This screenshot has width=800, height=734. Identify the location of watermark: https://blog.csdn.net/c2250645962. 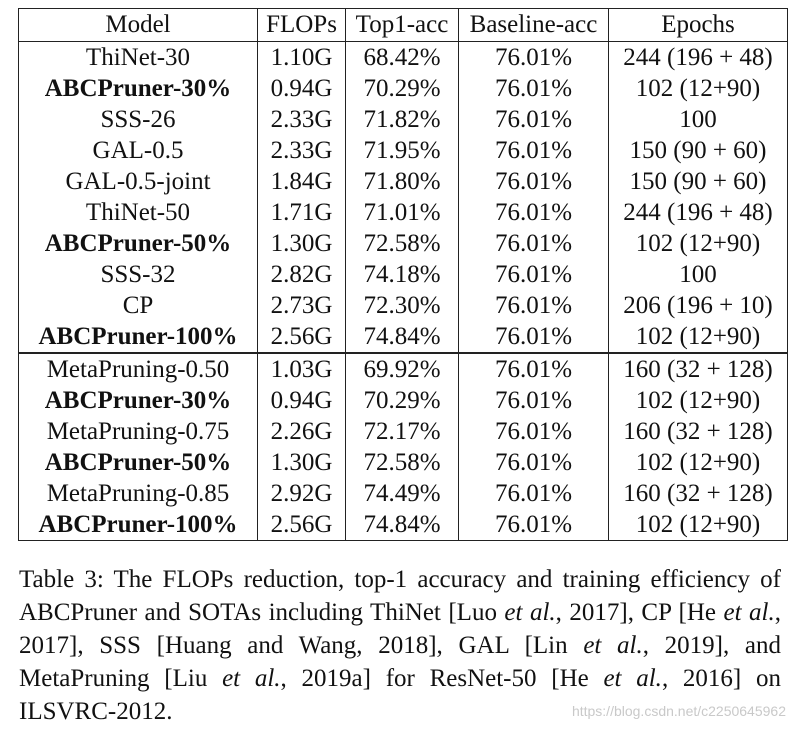
(678, 711).